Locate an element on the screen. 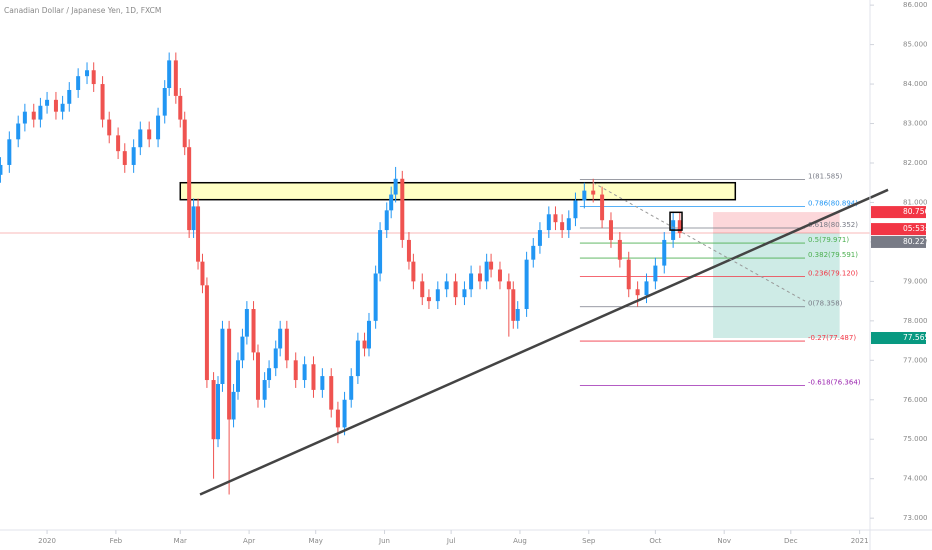 Image resolution: width=932 pixels, height=550 pixels. fib-label: 0(78.358) is located at coordinates (825, 304).